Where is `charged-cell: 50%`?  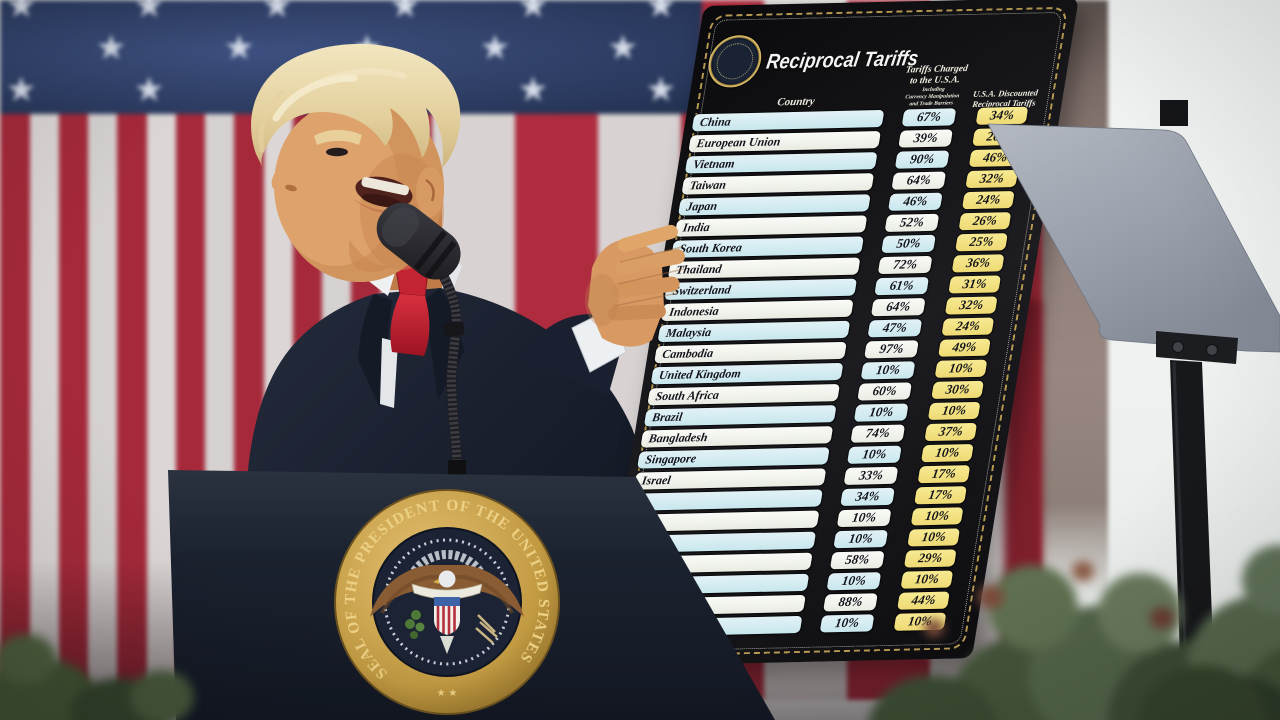
charged-cell: 50% is located at coordinates (908, 244).